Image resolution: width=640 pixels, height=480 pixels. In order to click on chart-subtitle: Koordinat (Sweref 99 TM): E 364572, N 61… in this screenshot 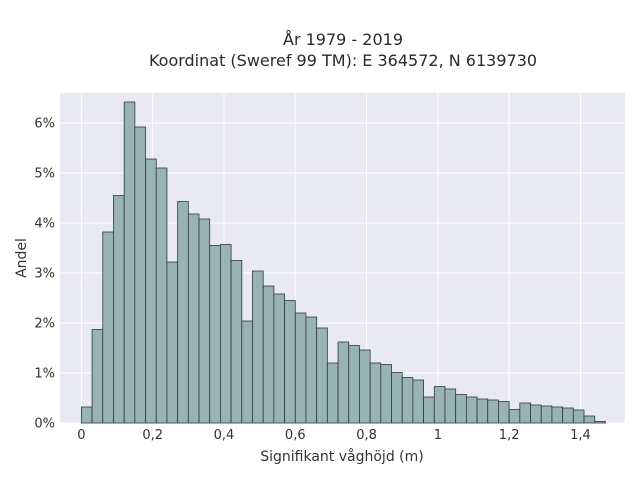, I will do `click(343, 60)`.